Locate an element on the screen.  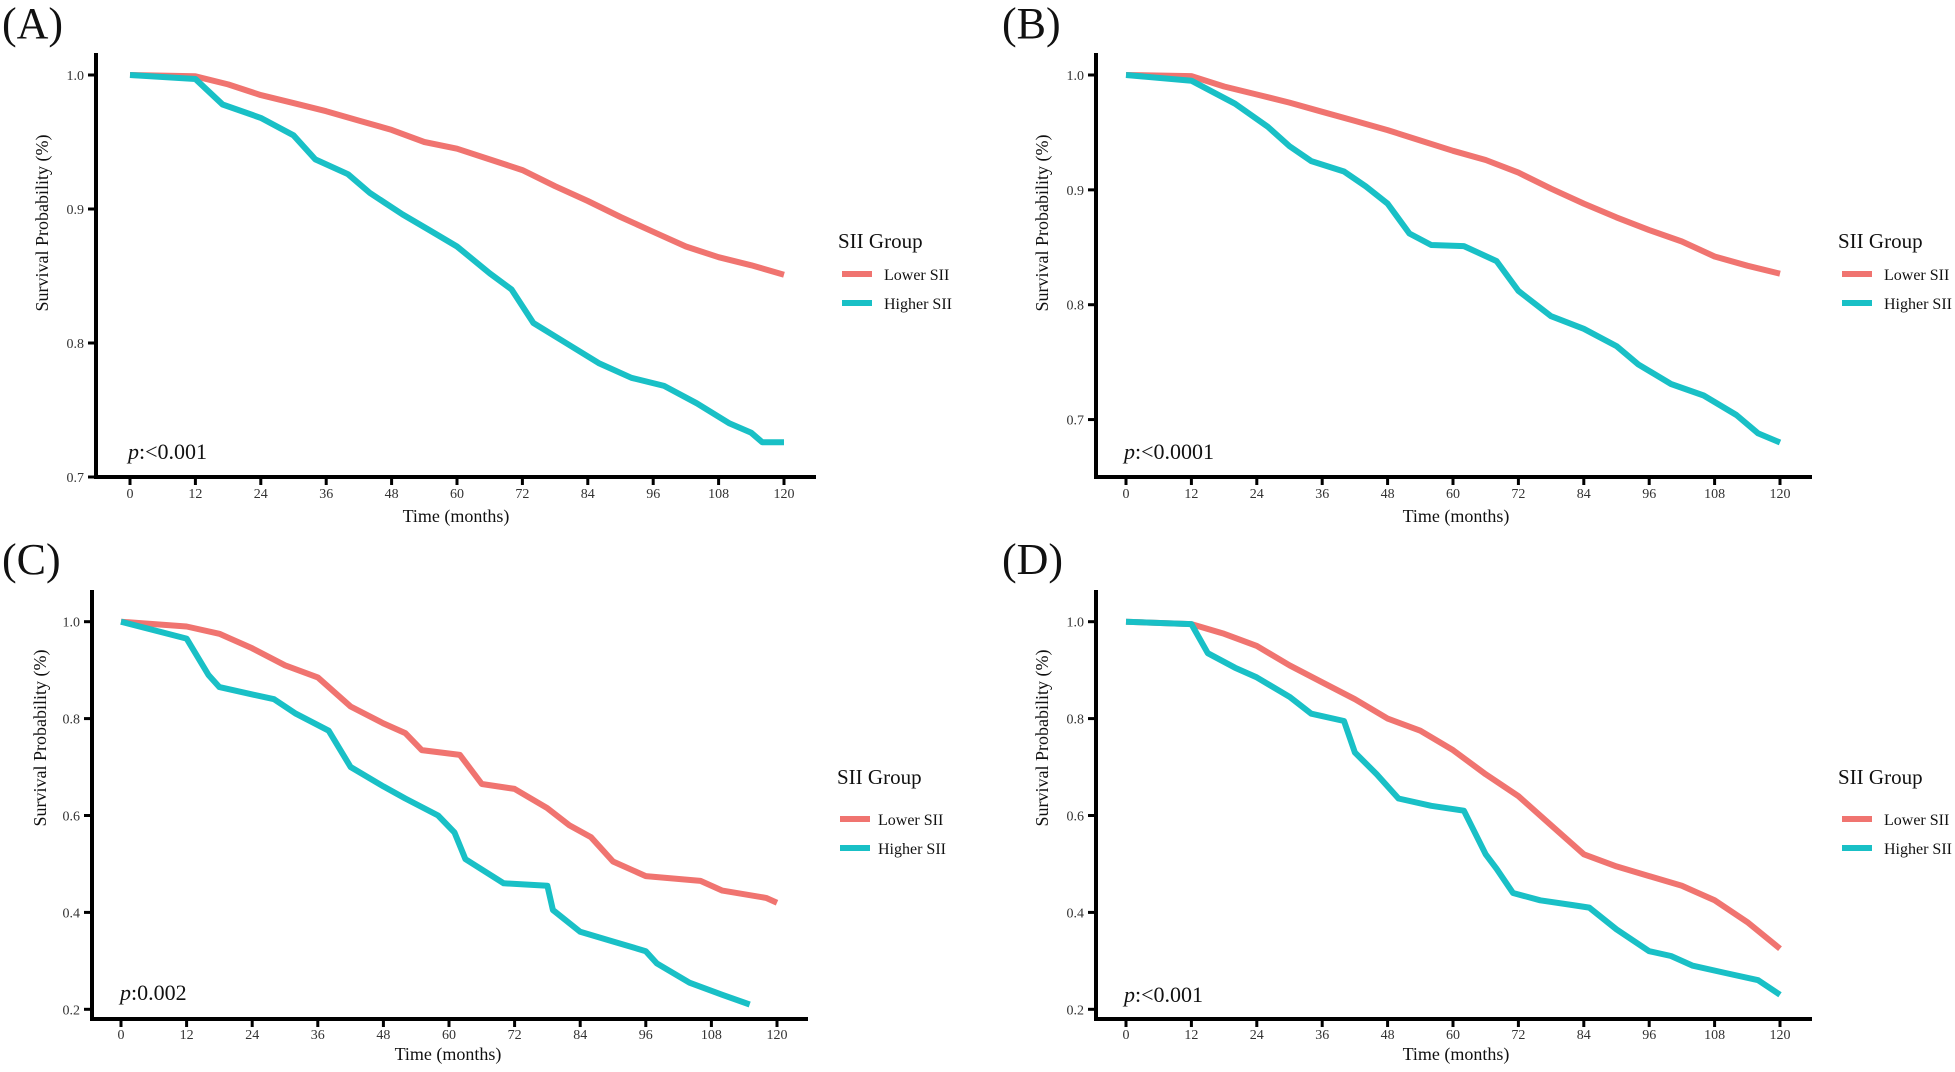
p-value-annotation: p:0.002 is located at coordinates (152, 992).